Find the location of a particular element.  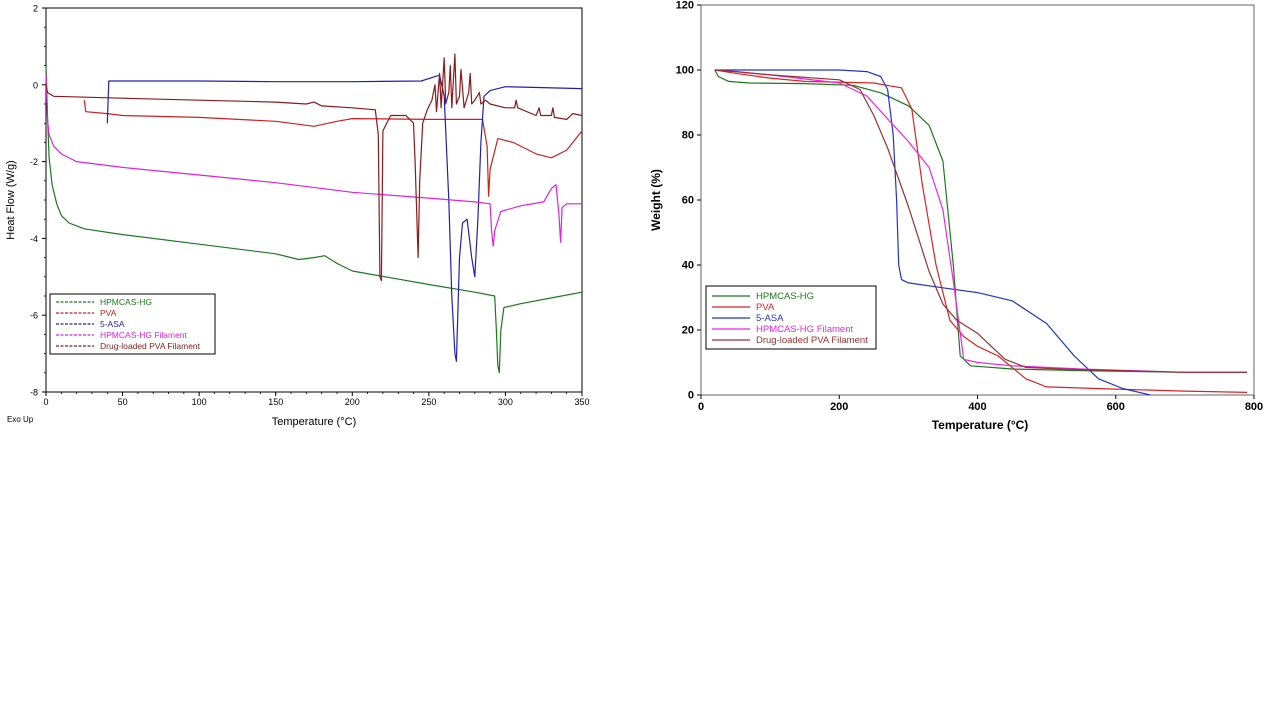

dsc-series-hpmcas-hg-filament is located at coordinates (313, 160).